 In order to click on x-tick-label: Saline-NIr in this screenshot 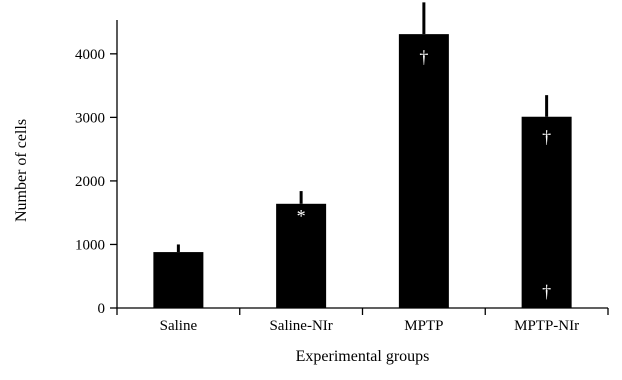, I will do `click(300, 326)`.